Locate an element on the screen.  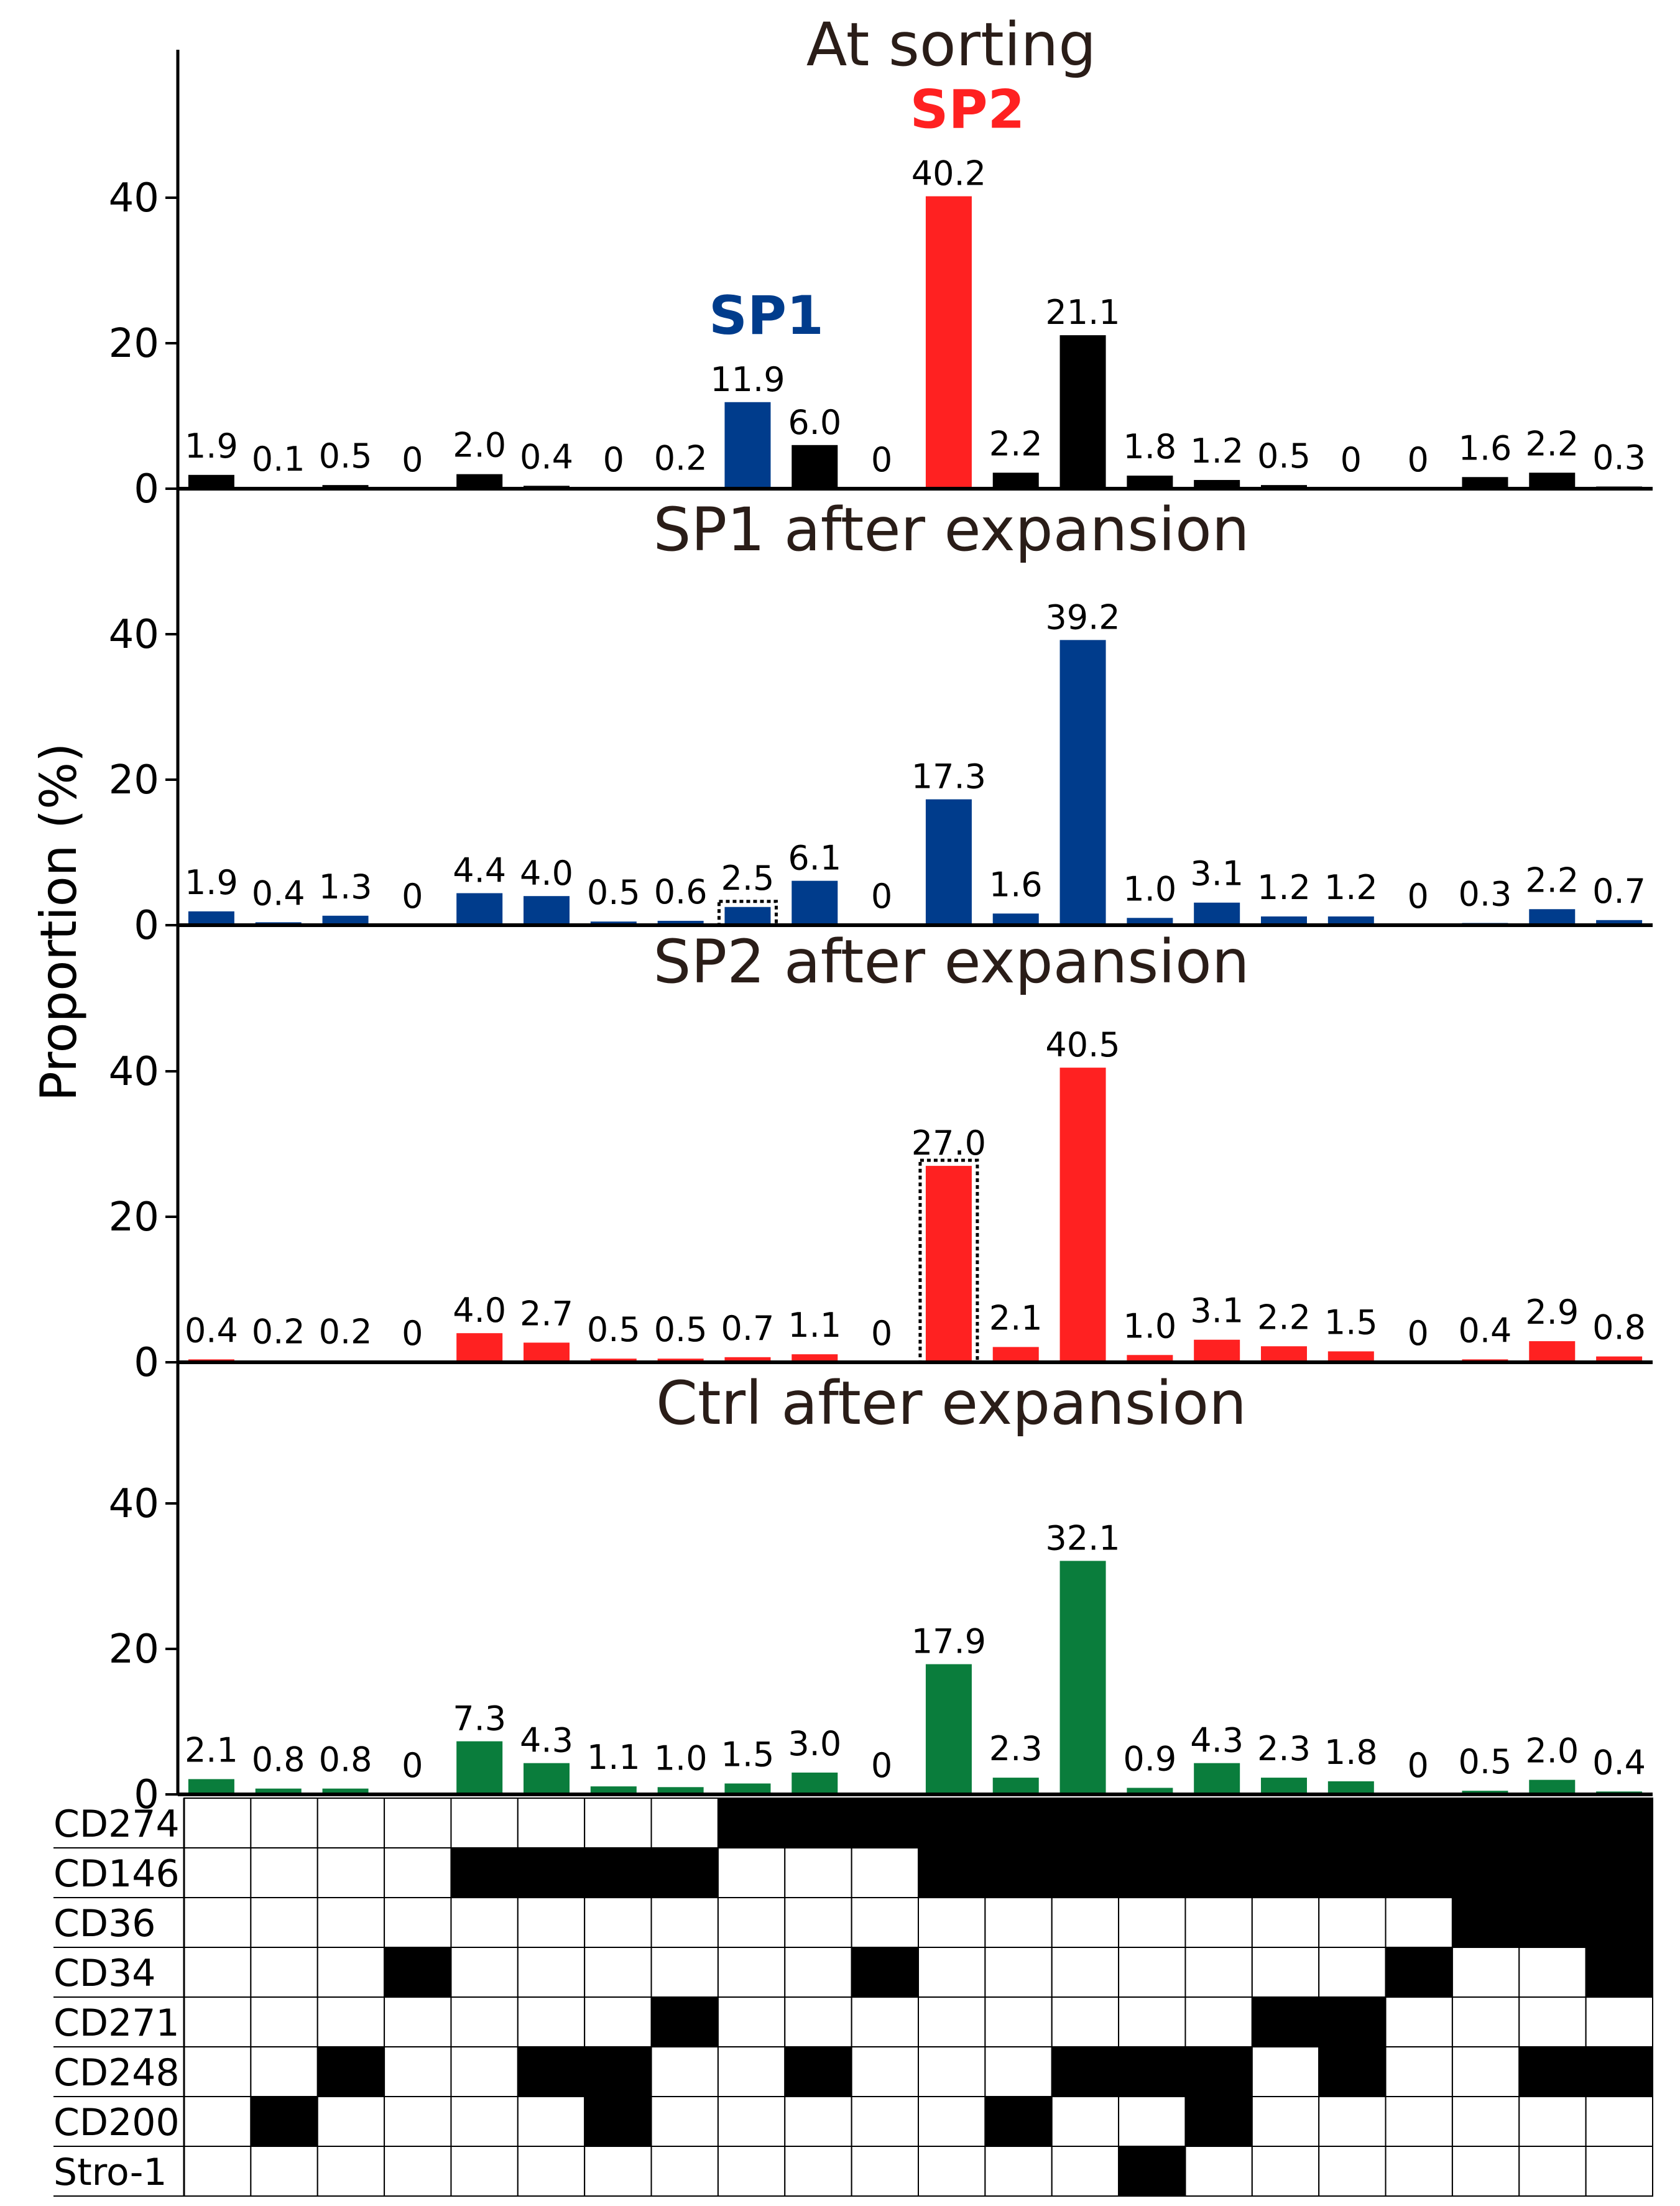
value-label: 0.7 is located at coordinates (1619, 891).